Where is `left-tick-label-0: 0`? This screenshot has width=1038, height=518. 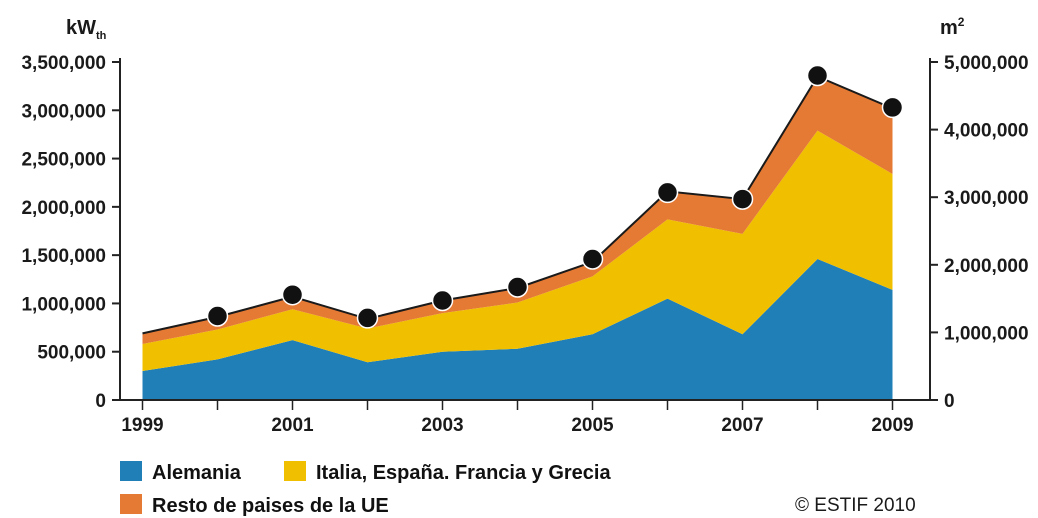 left-tick-label-0: 0 is located at coordinates (100, 401).